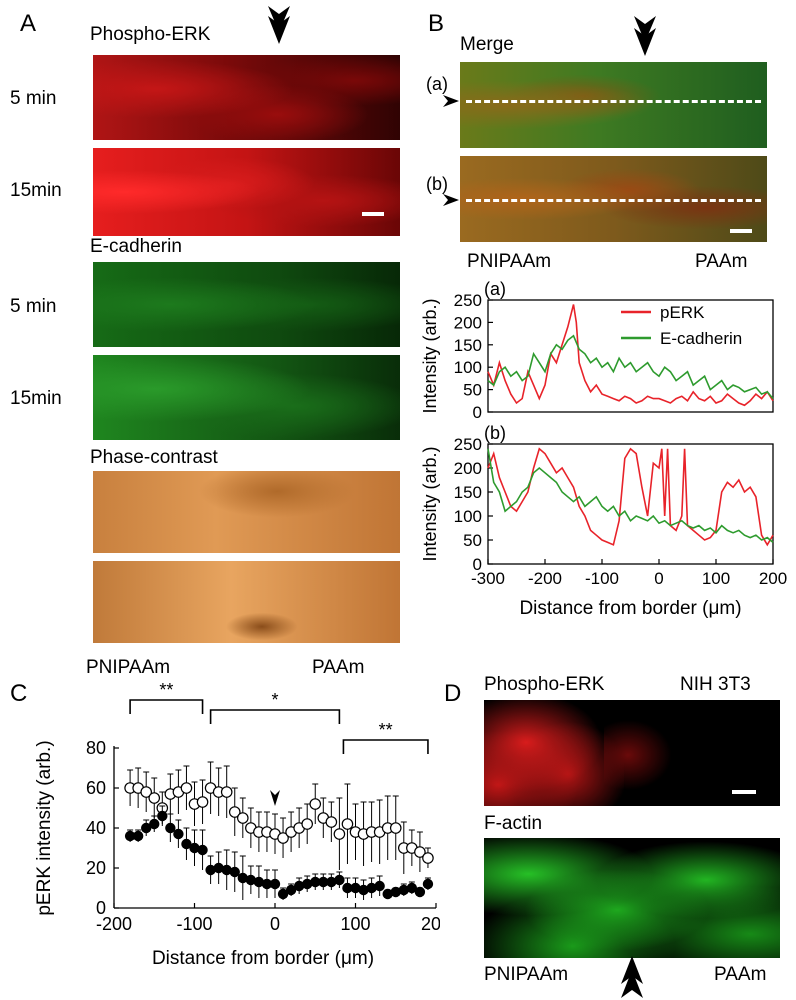  I want to click on phase-contrast-title: Phase-contrast, so click(154, 457).